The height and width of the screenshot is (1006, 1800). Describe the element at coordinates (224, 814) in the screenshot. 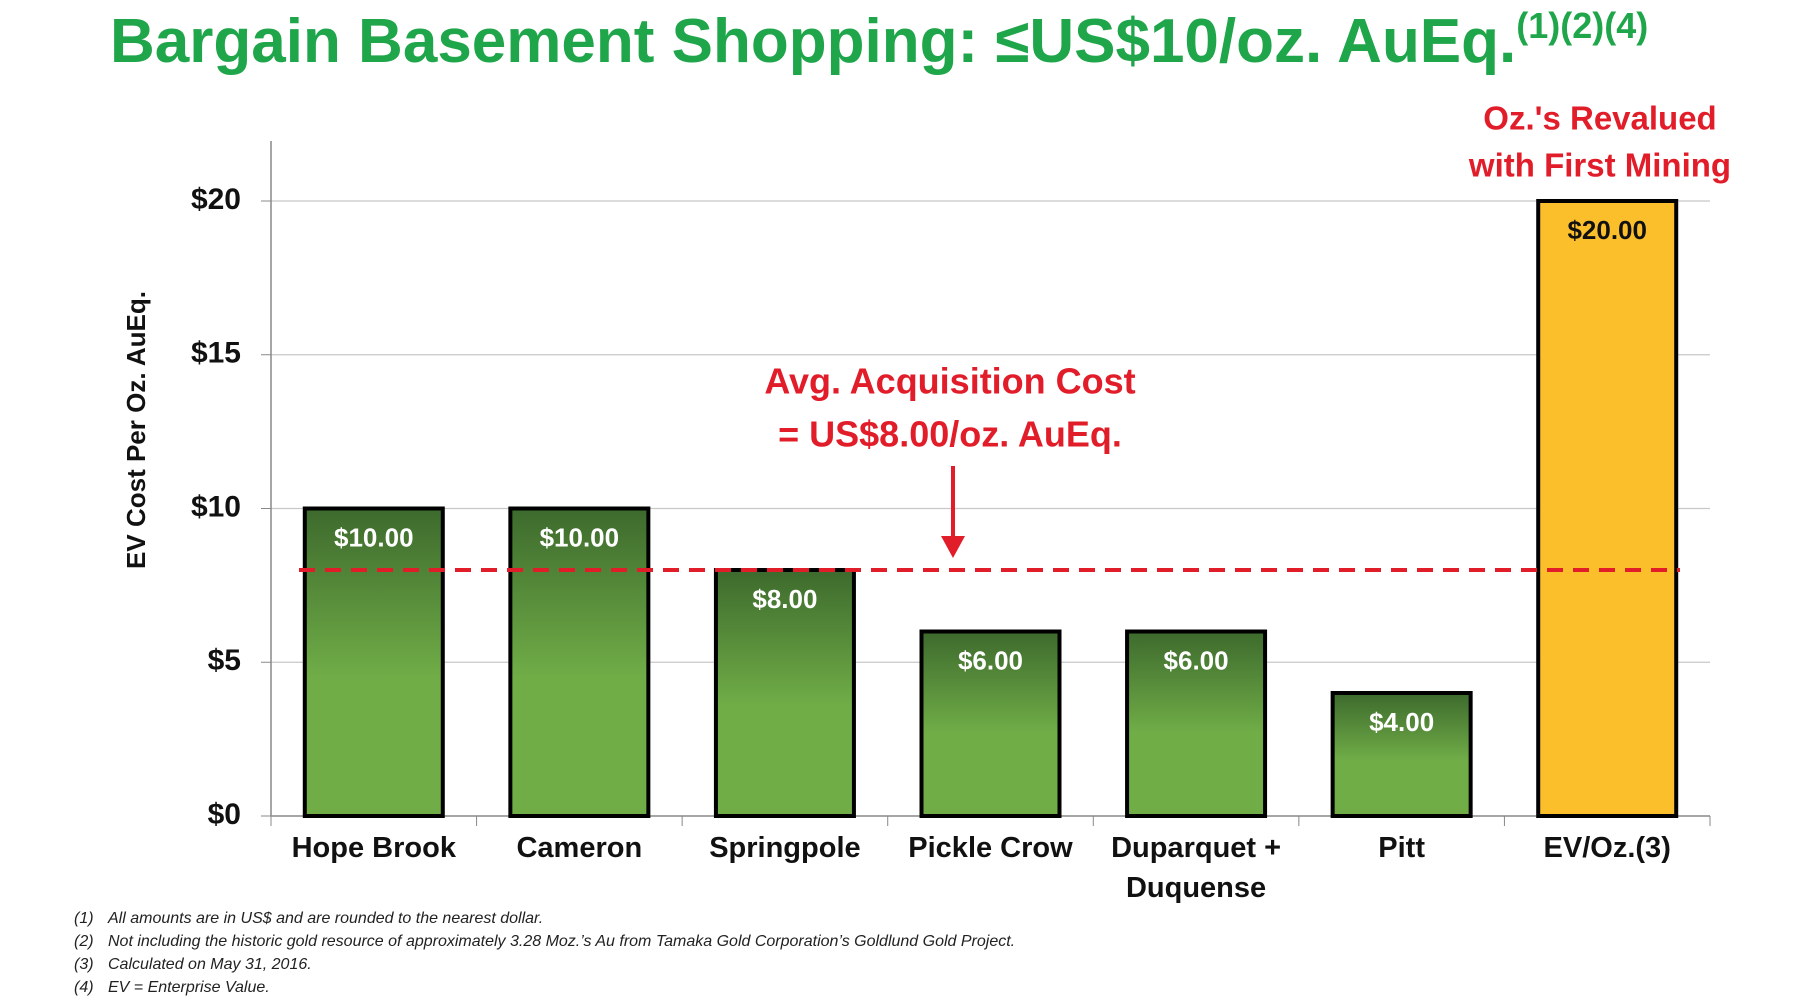

I see `y-tick-label: $0` at that location.